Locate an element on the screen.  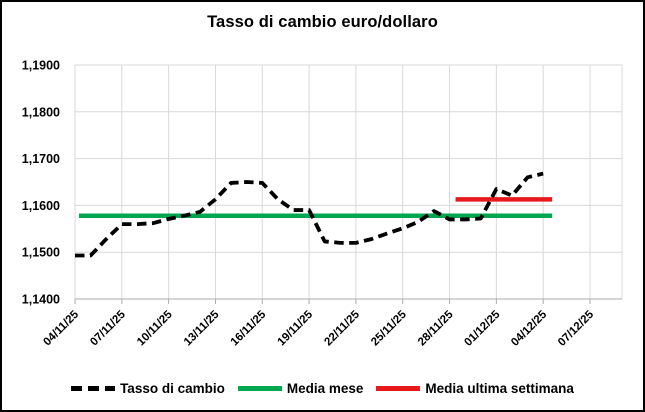
y-axis-tick-label: 1,1800 is located at coordinates (41, 112).